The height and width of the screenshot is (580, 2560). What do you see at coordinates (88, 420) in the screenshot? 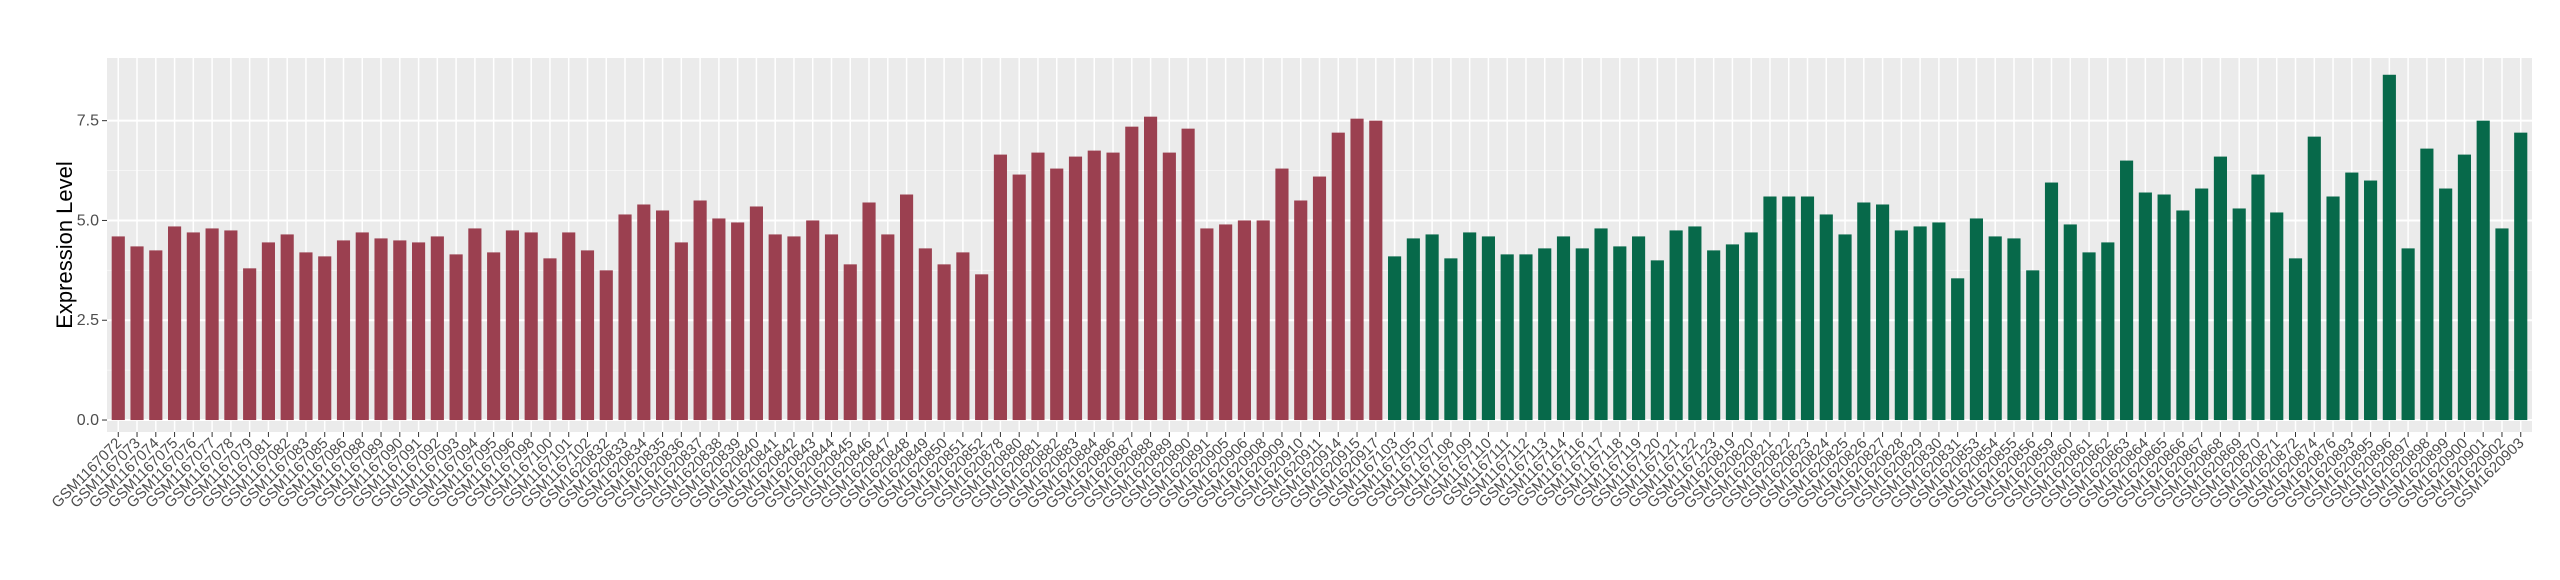
I see `y-tick-label: 0.0` at bounding box center [88, 420].